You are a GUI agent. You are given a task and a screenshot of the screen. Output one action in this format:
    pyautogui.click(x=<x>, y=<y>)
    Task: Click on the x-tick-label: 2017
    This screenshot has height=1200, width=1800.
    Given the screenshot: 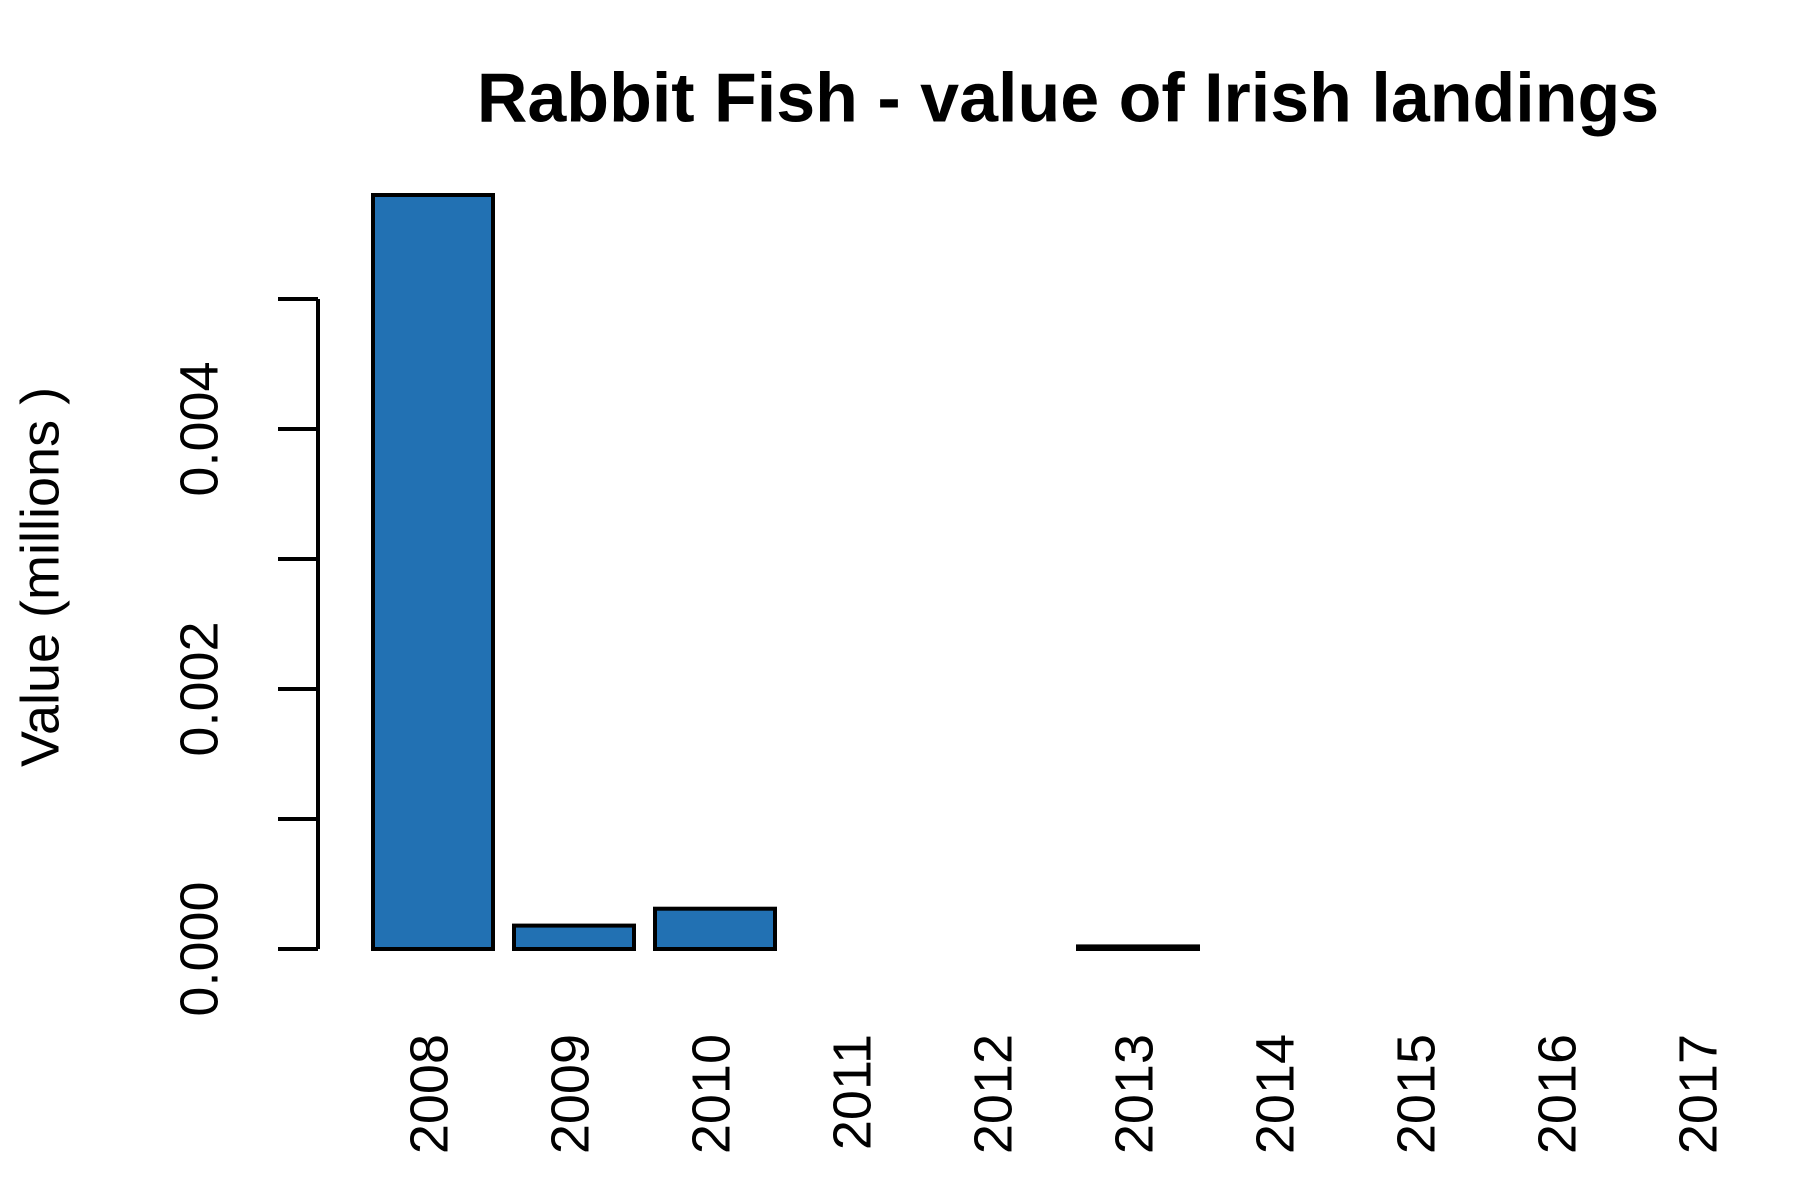 What is the action you would take?
    pyautogui.click(x=1698, y=1094)
    